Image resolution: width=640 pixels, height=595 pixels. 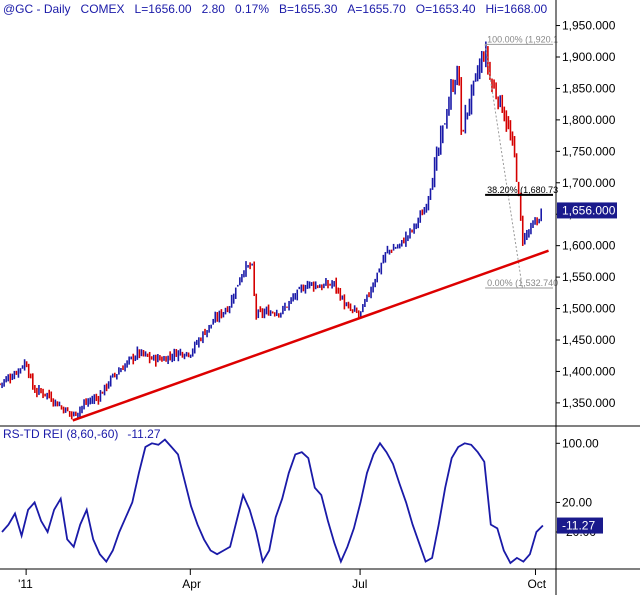 I want to click on rei-tick-label: 20.00, so click(x=577, y=502).